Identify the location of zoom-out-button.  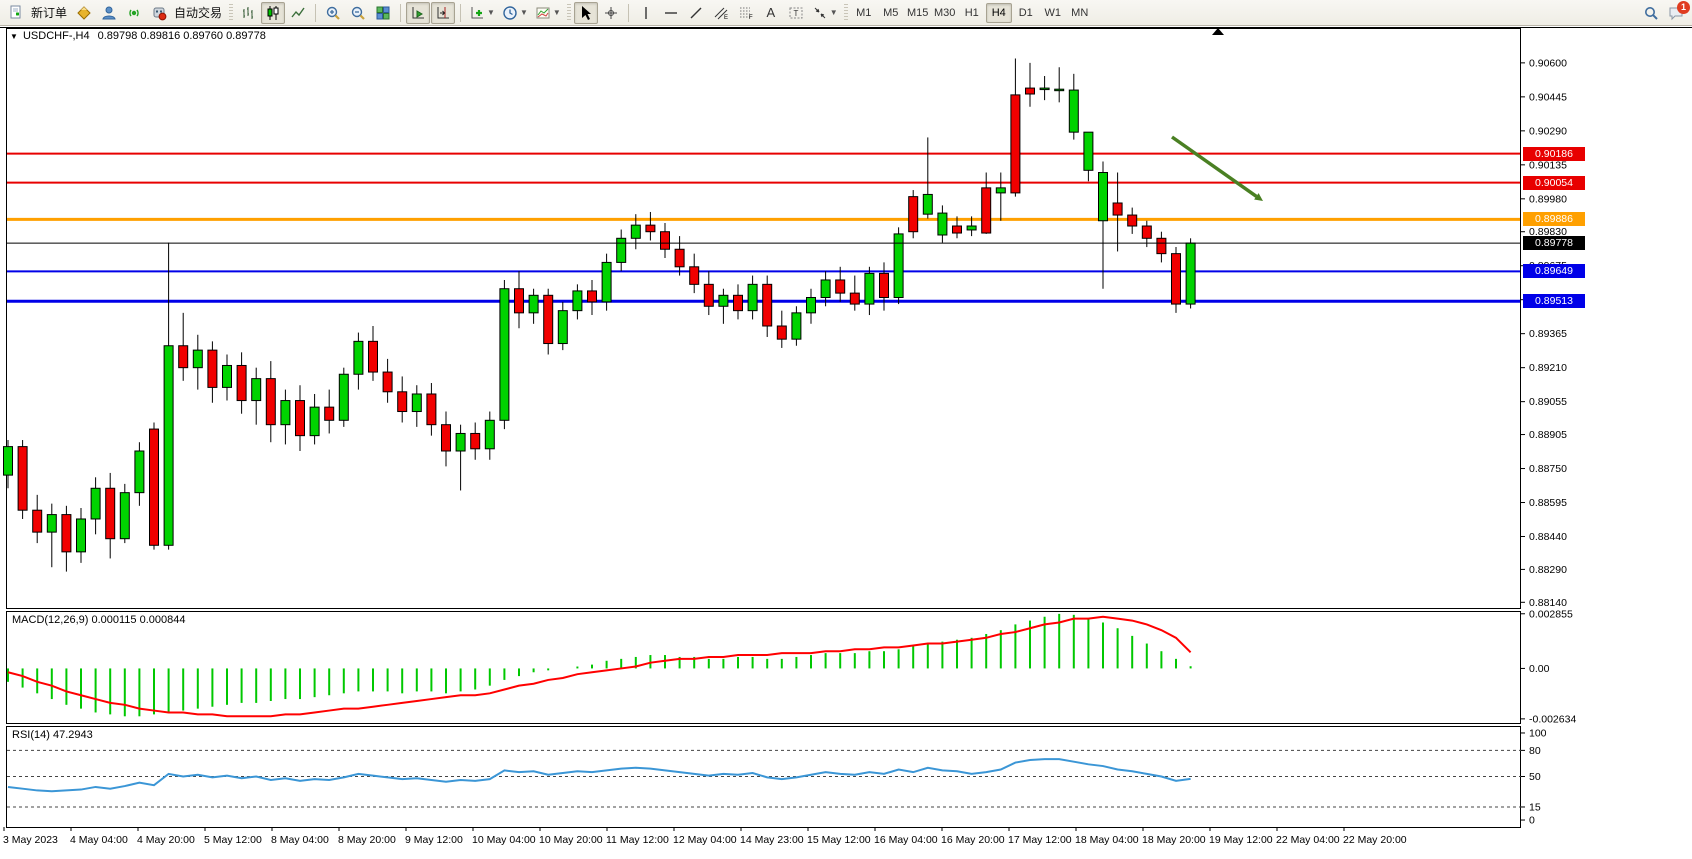
(358, 13).